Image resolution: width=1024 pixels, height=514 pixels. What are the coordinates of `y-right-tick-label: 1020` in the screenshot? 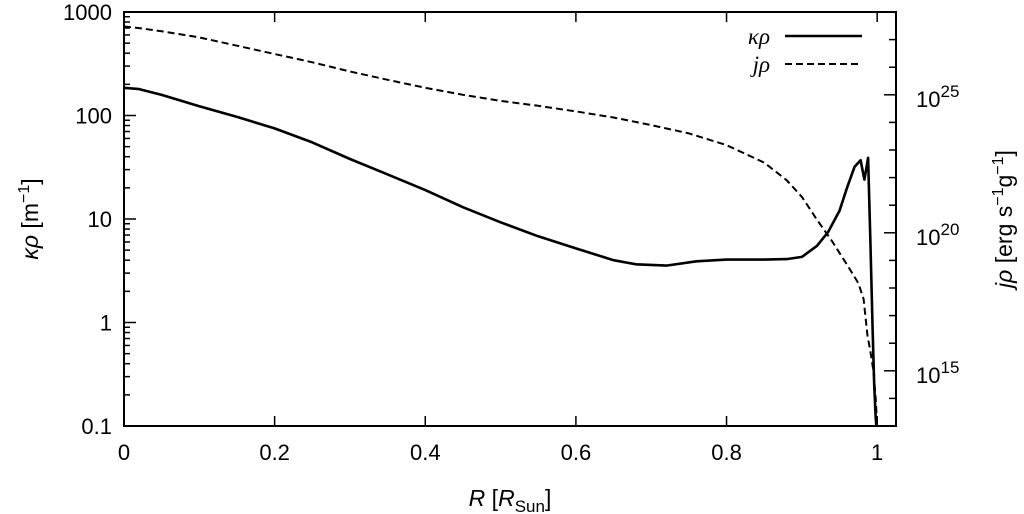 It's located at (937, 235).